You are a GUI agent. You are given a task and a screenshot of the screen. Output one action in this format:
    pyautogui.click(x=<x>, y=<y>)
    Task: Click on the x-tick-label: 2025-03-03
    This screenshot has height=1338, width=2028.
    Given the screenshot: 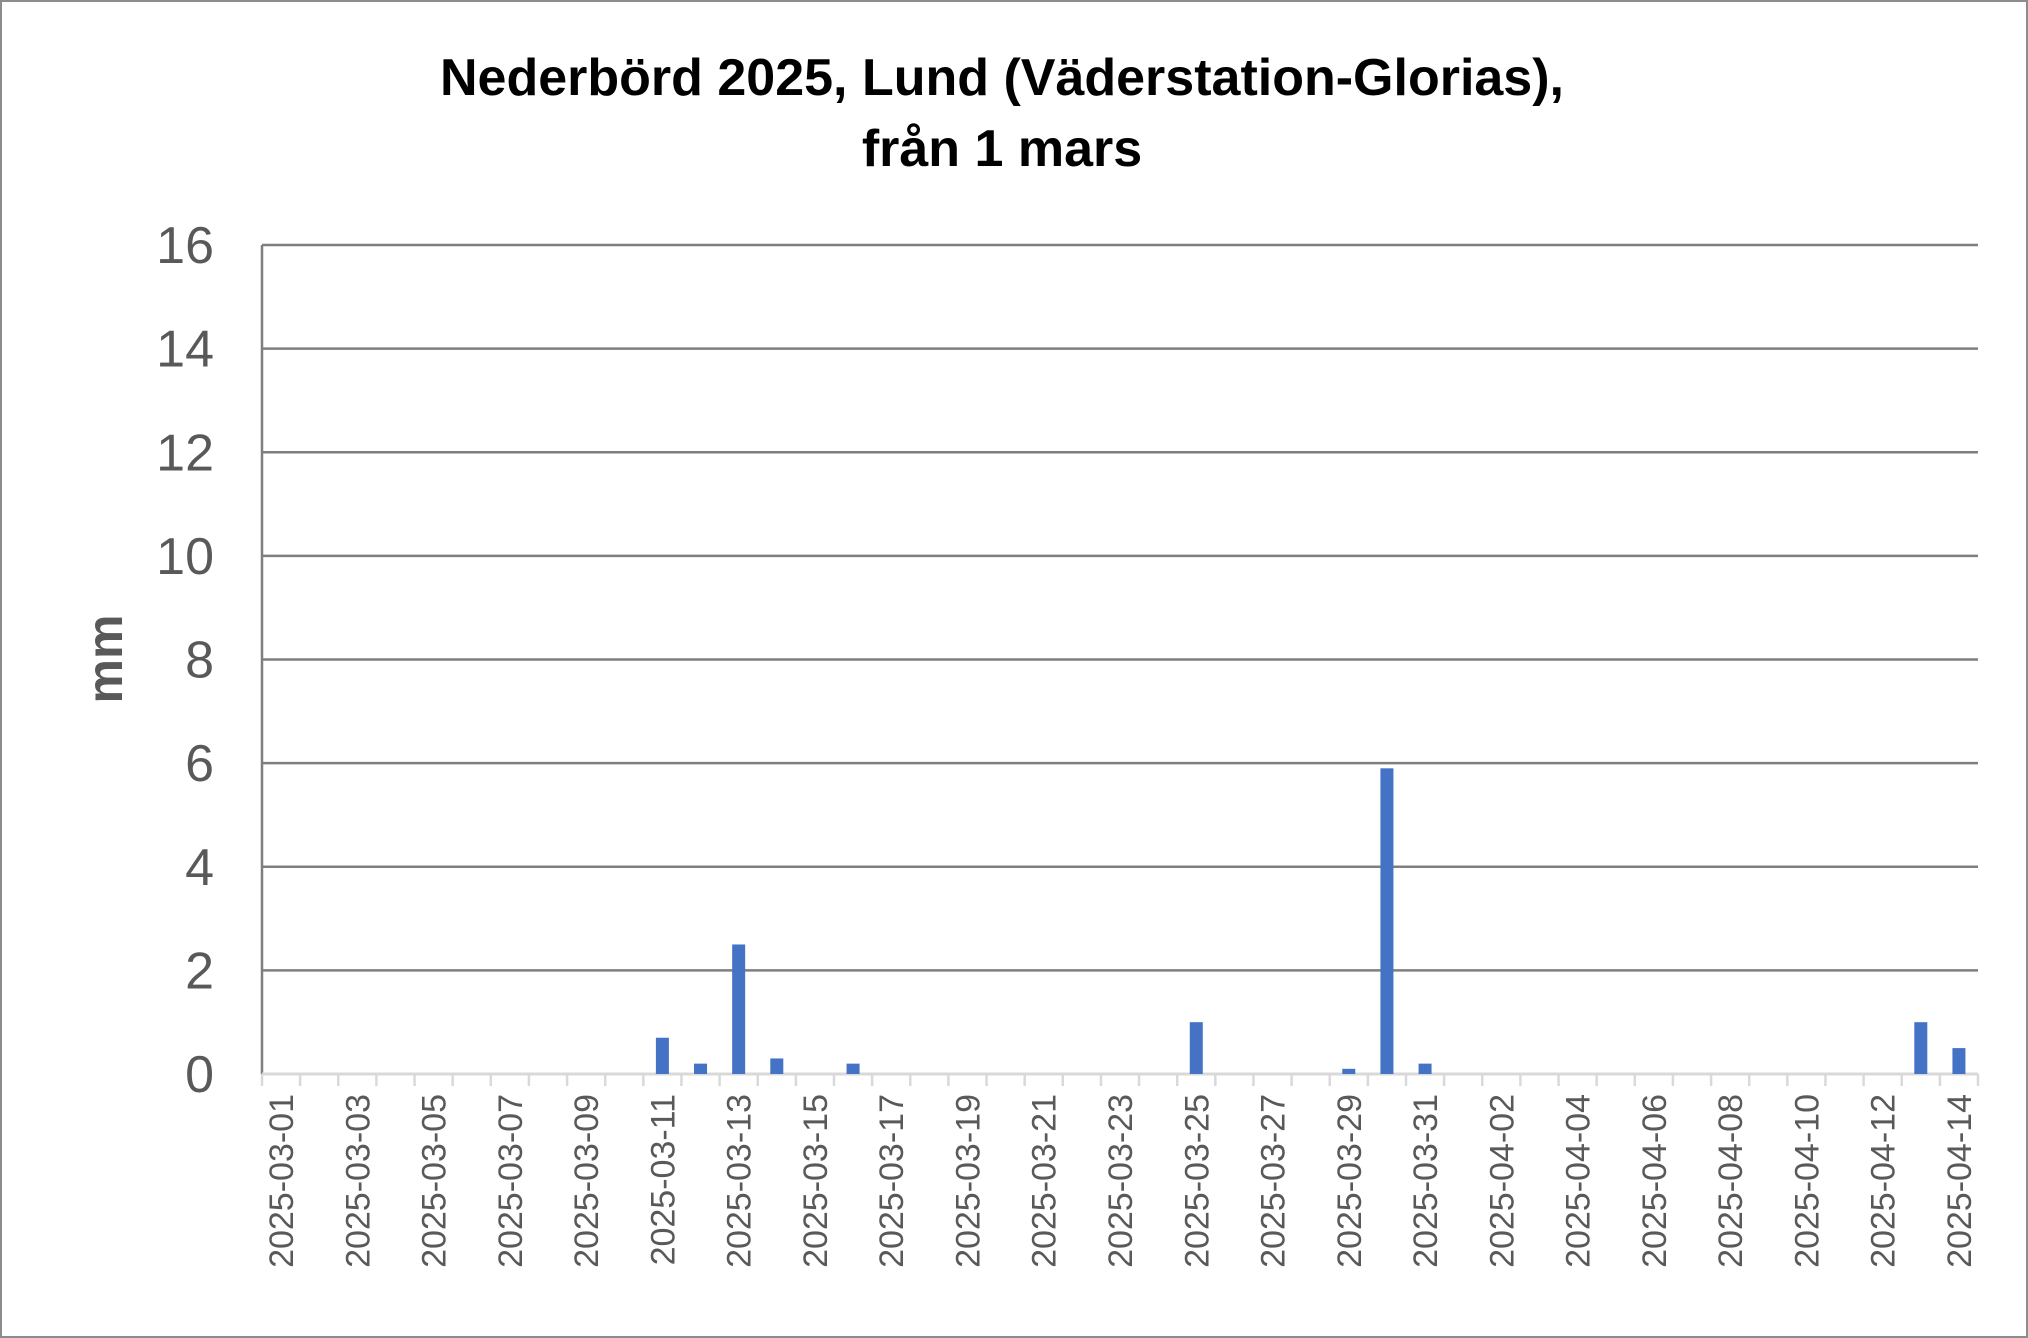 What is the action you would take?
    pyautogui.click(x=358, y=1181)
    